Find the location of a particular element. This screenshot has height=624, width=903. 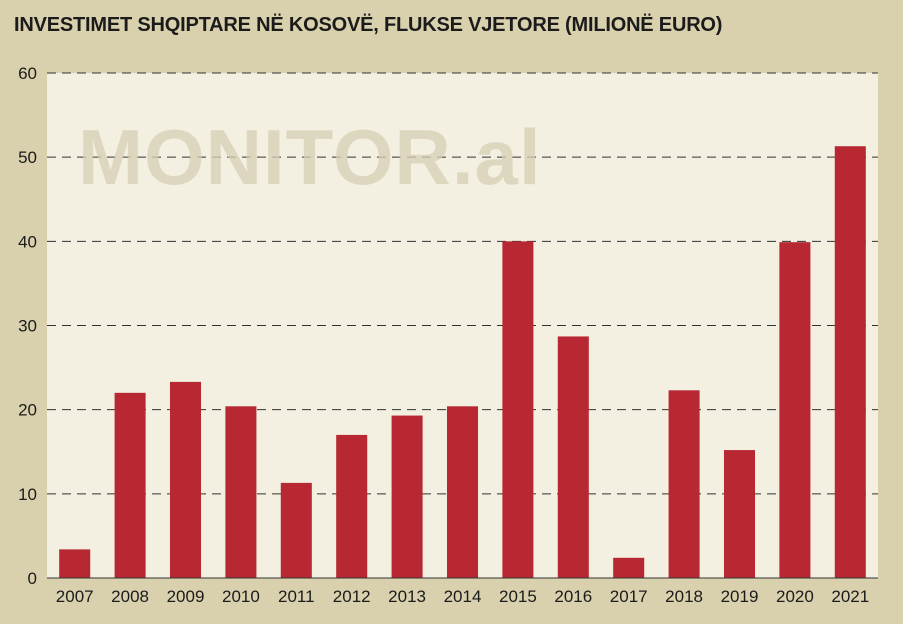

x-tick-label: 2016 is located at coordinates (573, 596).